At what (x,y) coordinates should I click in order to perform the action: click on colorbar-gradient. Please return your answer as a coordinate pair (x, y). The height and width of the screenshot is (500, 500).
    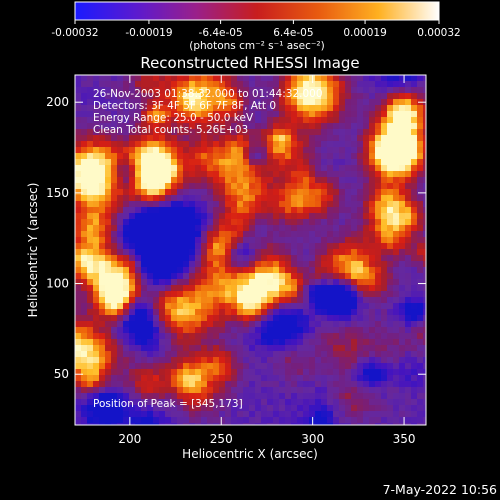
    Looking at the image, I should click on (257, 11).